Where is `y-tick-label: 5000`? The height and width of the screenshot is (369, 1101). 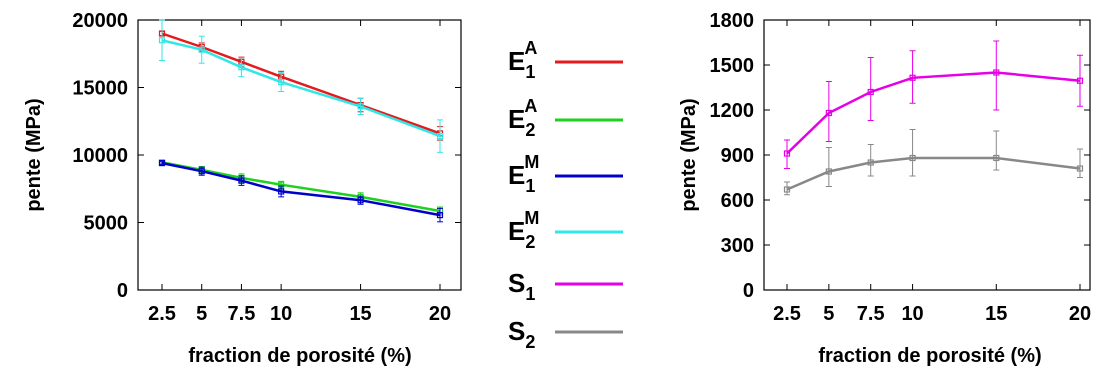
y-tick-label: 5000 is located at coordinates (106, 224).